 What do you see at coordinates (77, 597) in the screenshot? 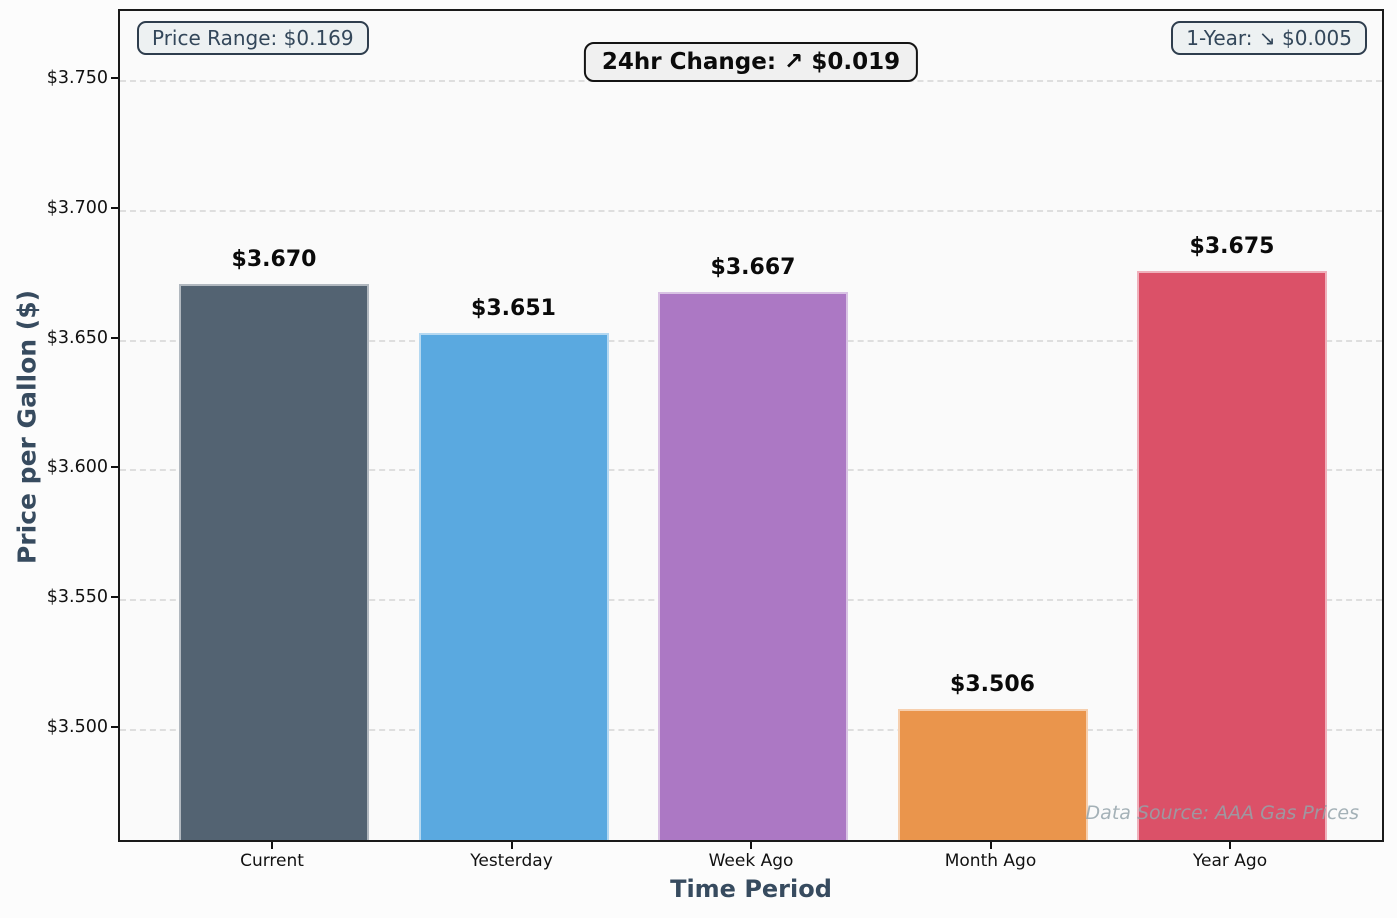
I see `y-tick-label: $3.550` at bounding box center [77, 597].